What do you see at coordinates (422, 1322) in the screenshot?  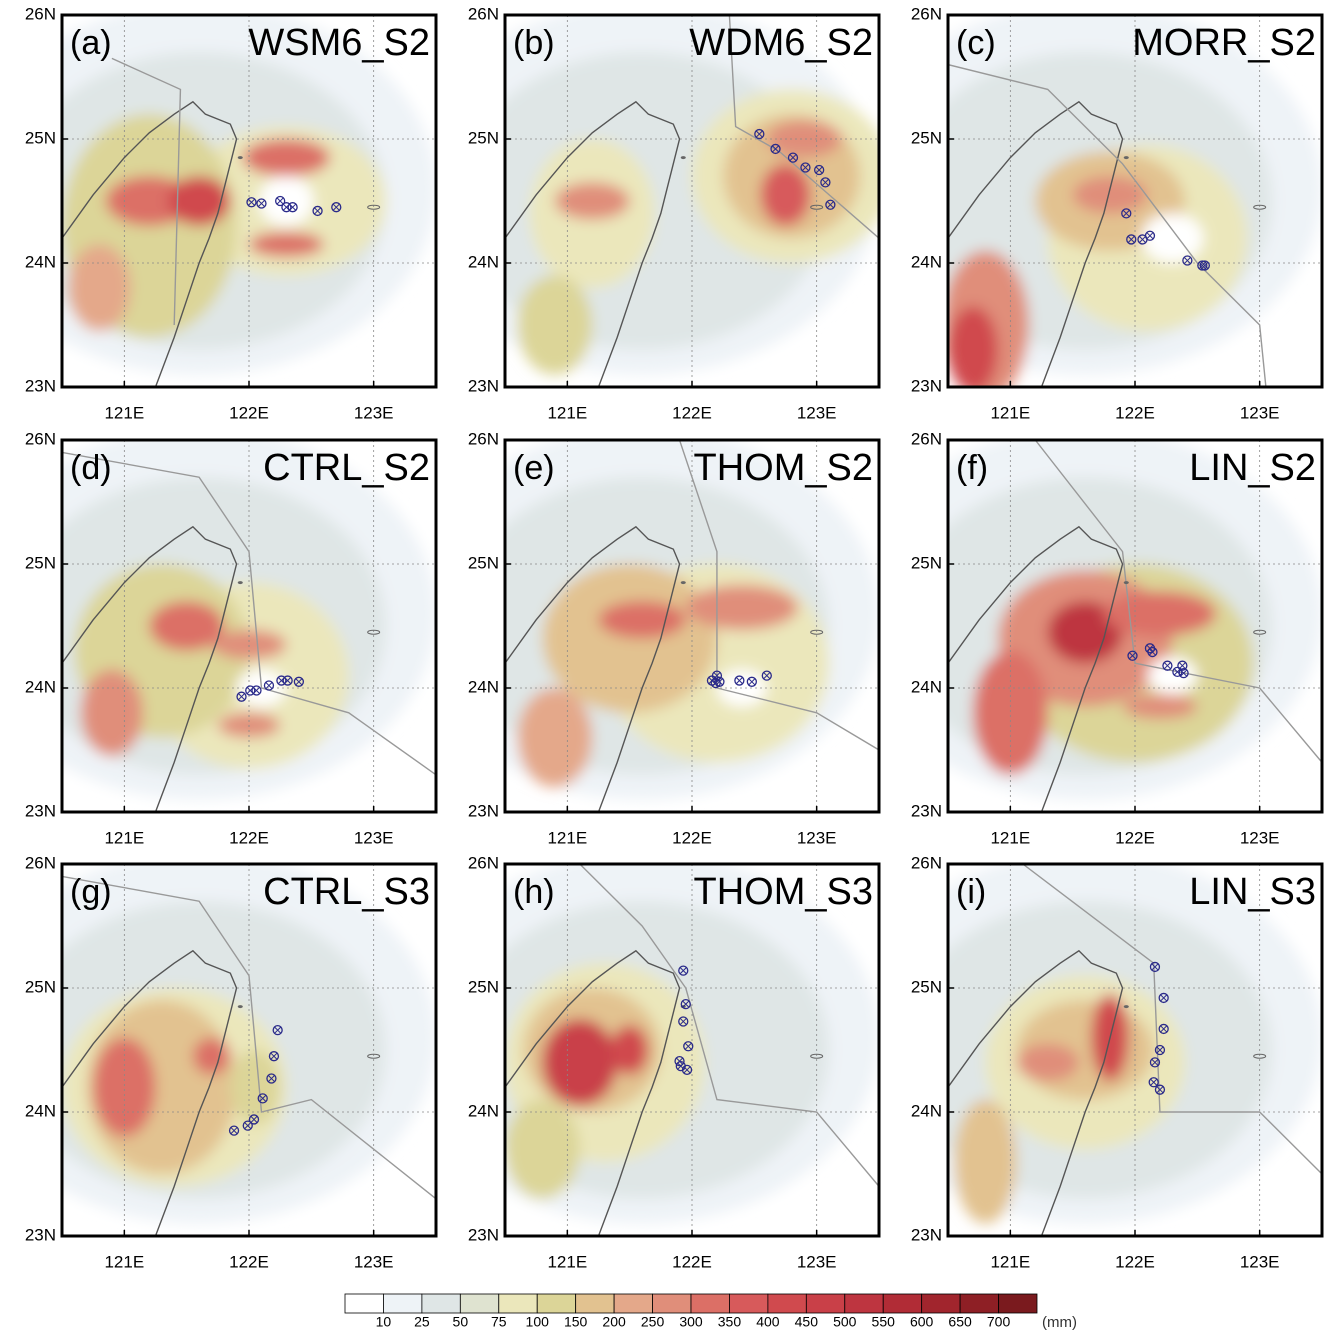 I see `colorbar-label: 25` at bounding box center [422, 1322].